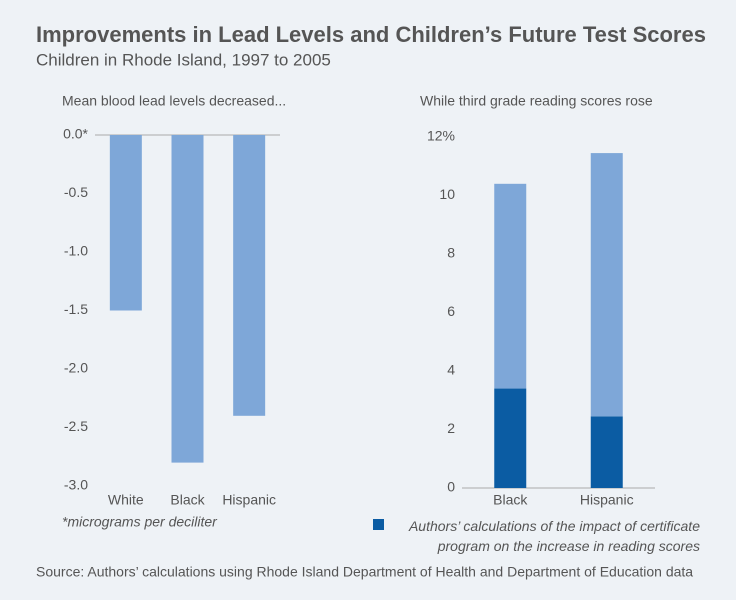 The width and height of the screenshot is (736, 600). What do you see at coordinates (140, 522) in the screenshot?
I see `footnote: *micrograms per deciliter` at bounding box center [140, 522].